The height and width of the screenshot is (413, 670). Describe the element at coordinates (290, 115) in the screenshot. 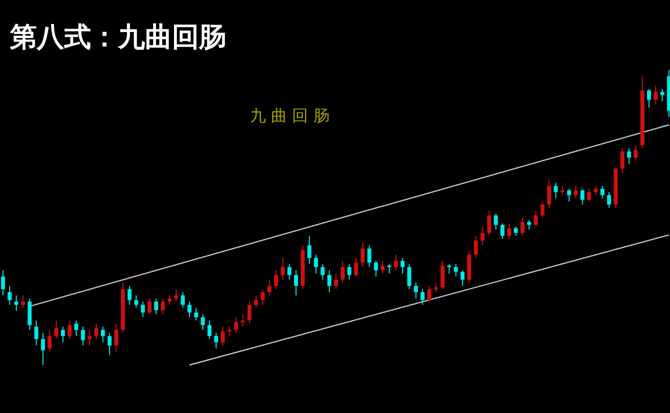

I see `annotation: 九 曲 回 肠` at that location.